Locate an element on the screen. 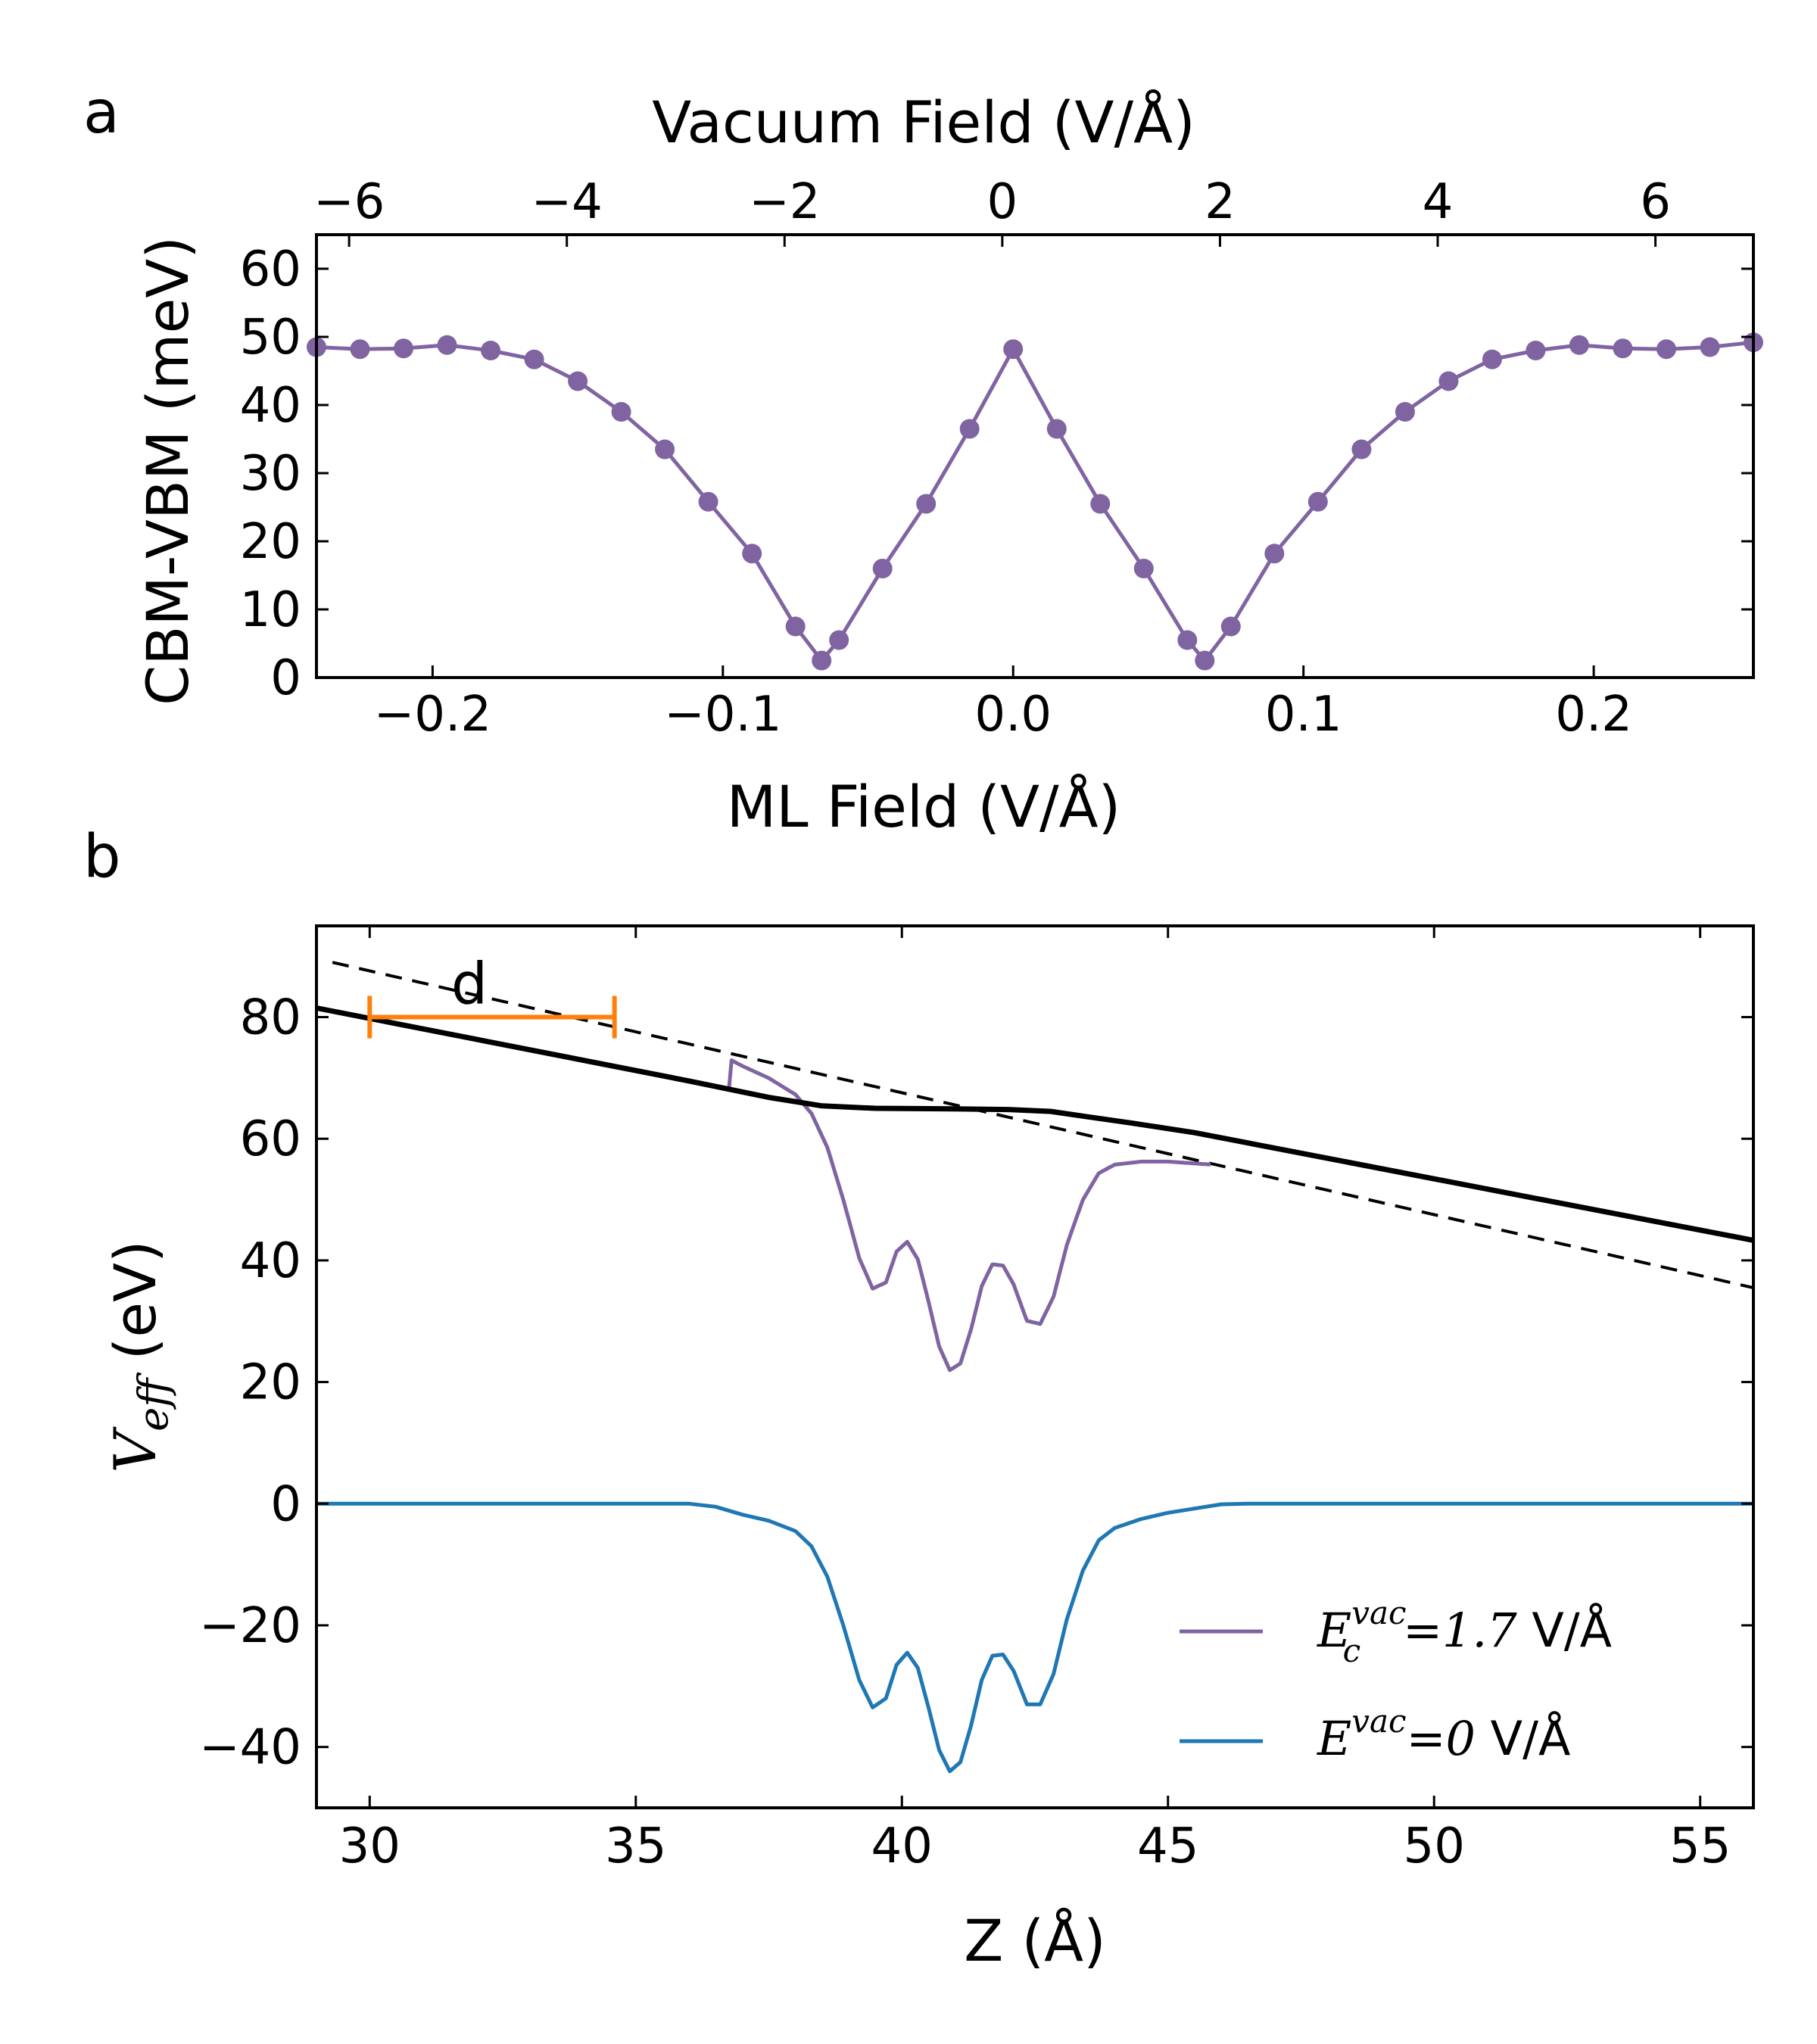  panel-a-top-tick-label: 2 is located at coordinates (1220, 202).